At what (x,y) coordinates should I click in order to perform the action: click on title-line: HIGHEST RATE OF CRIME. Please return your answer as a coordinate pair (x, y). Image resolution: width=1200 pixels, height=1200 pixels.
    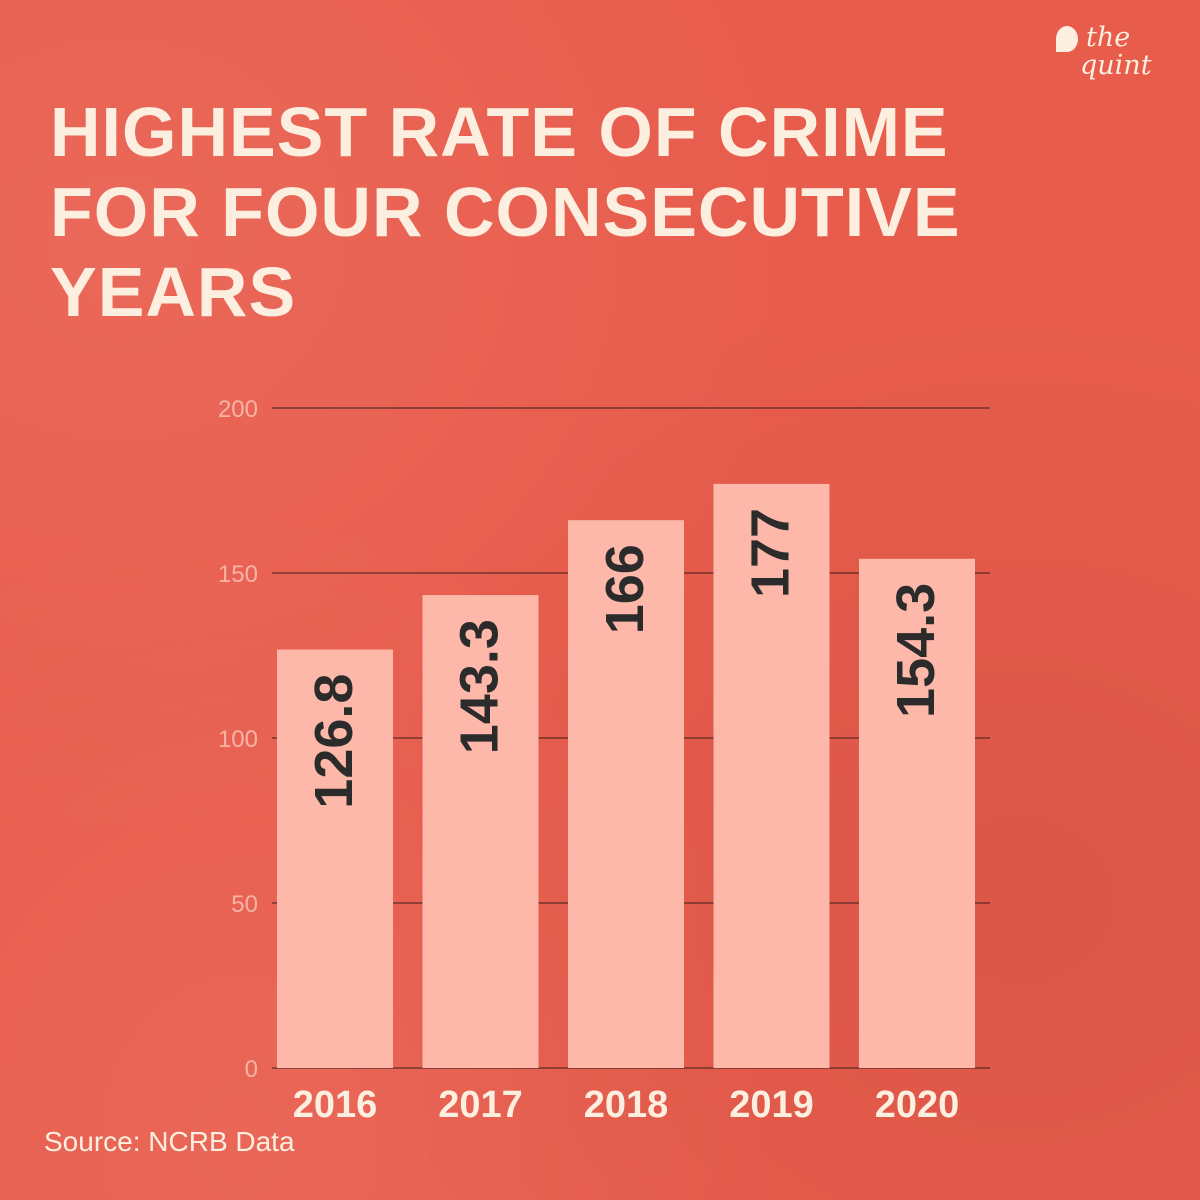
    Looking at the image, I should click on (499, 132).